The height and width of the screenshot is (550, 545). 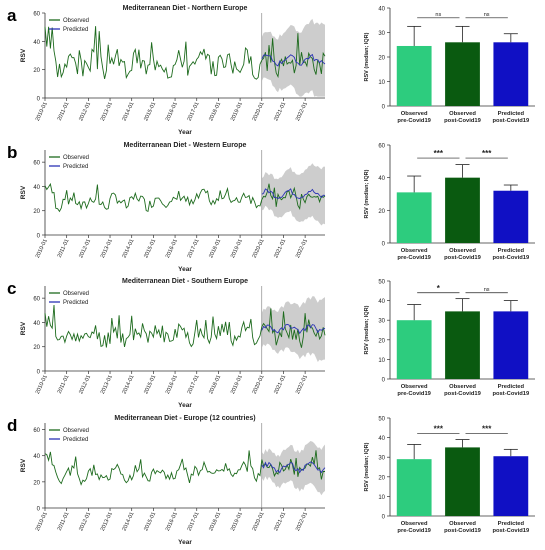 I want to click on bar-y-tick-label: 10, so click(x=381, y=361).